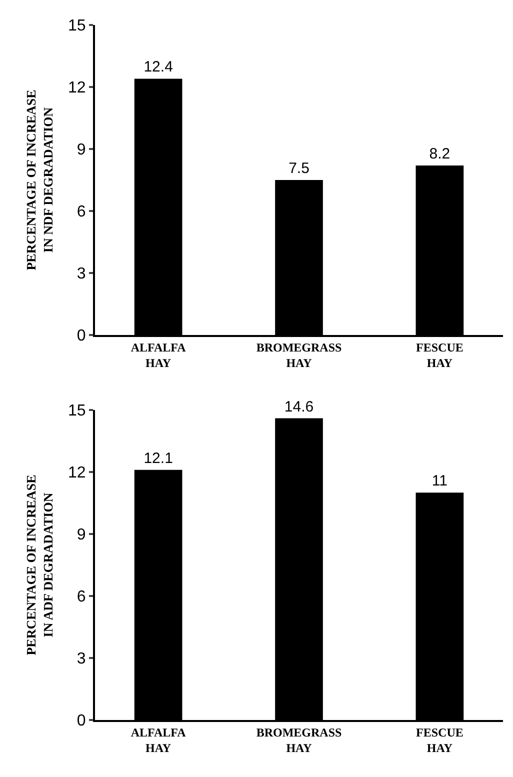  What do you see at coordinates (158, 67) in the screenshot?
I see `data-label: 12.4` at bounding box center [158, 67].